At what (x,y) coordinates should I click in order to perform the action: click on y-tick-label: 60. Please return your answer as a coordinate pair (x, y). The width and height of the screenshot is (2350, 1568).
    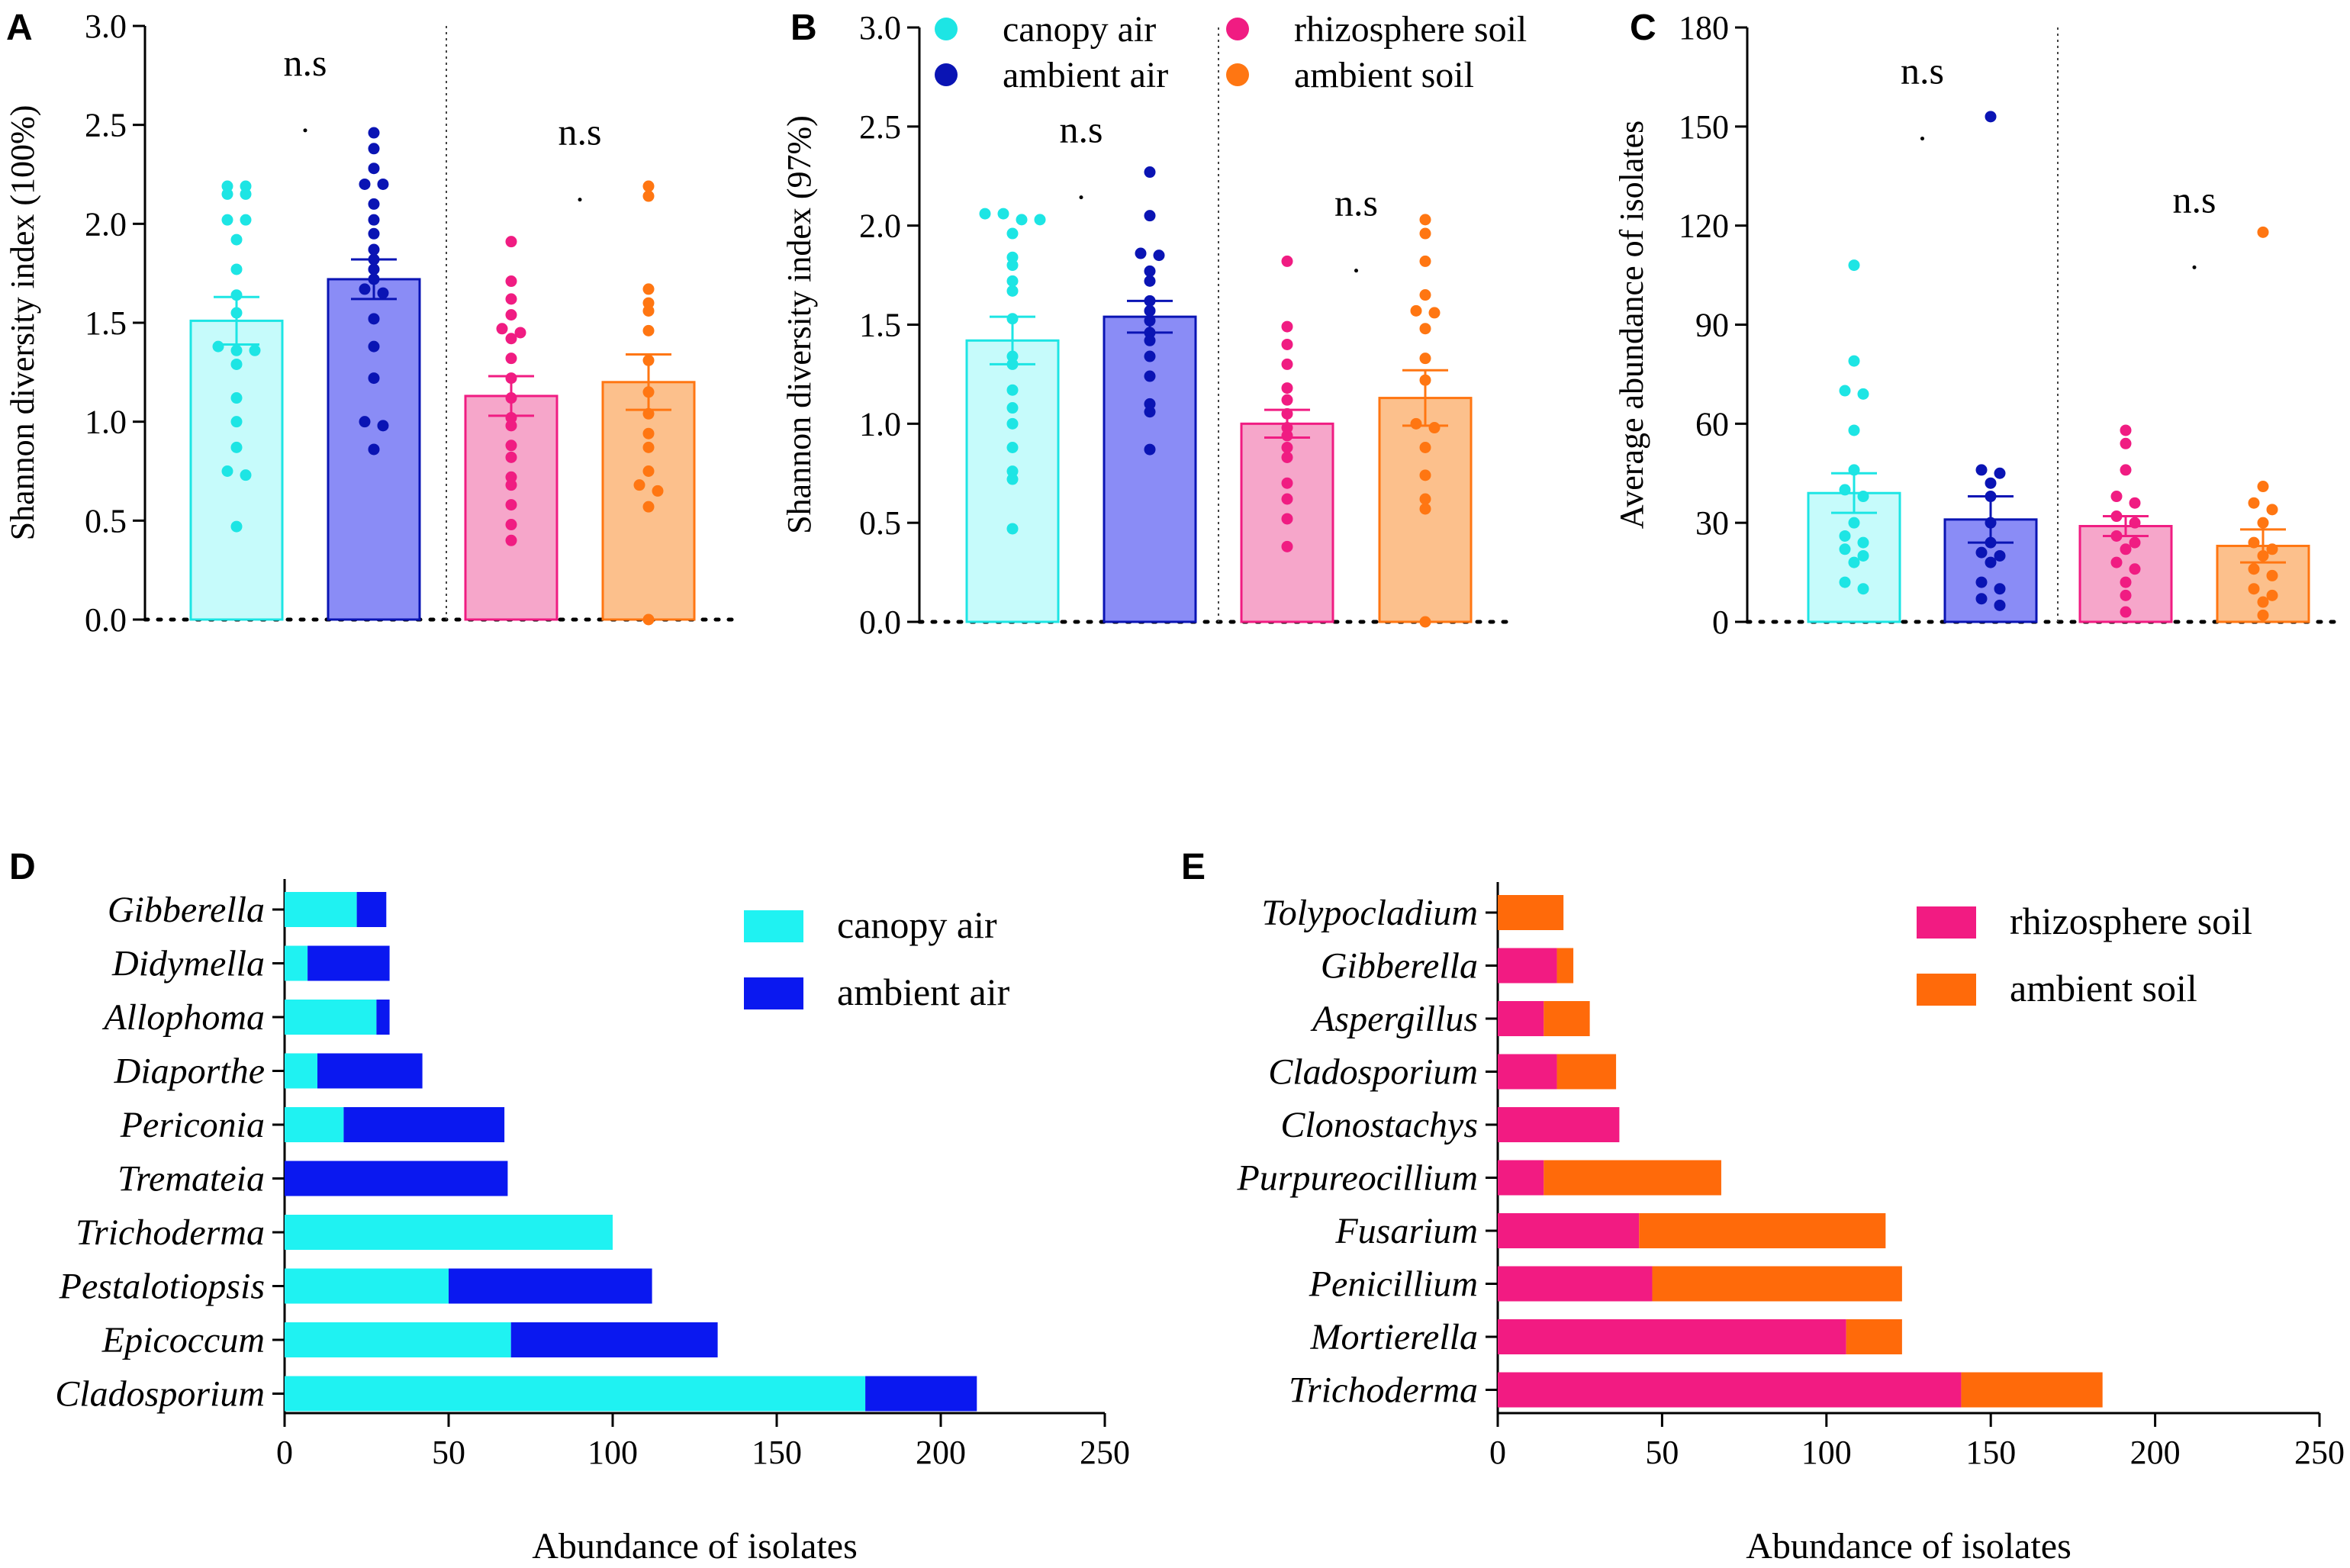
    Looking at the image, I should click on (1712, 424).